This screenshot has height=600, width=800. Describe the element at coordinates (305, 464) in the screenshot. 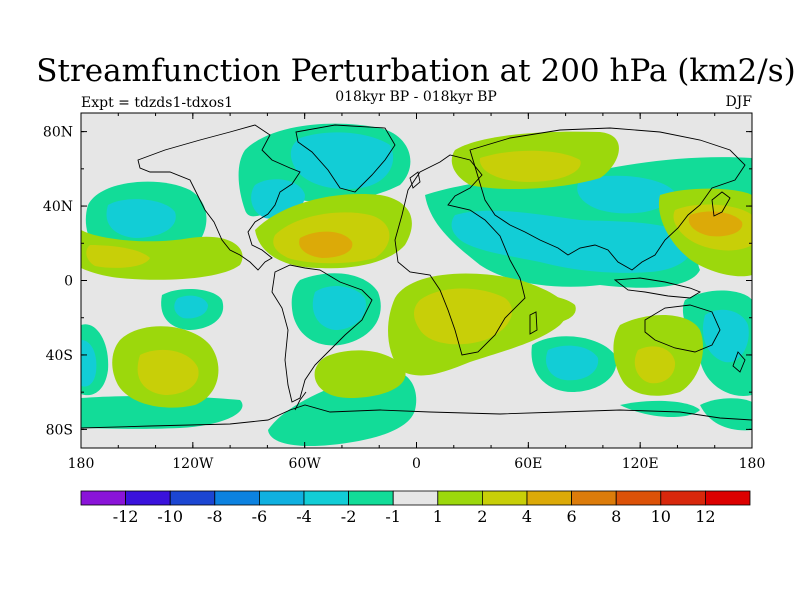

I see `x-tick-label: 60W` at that location.